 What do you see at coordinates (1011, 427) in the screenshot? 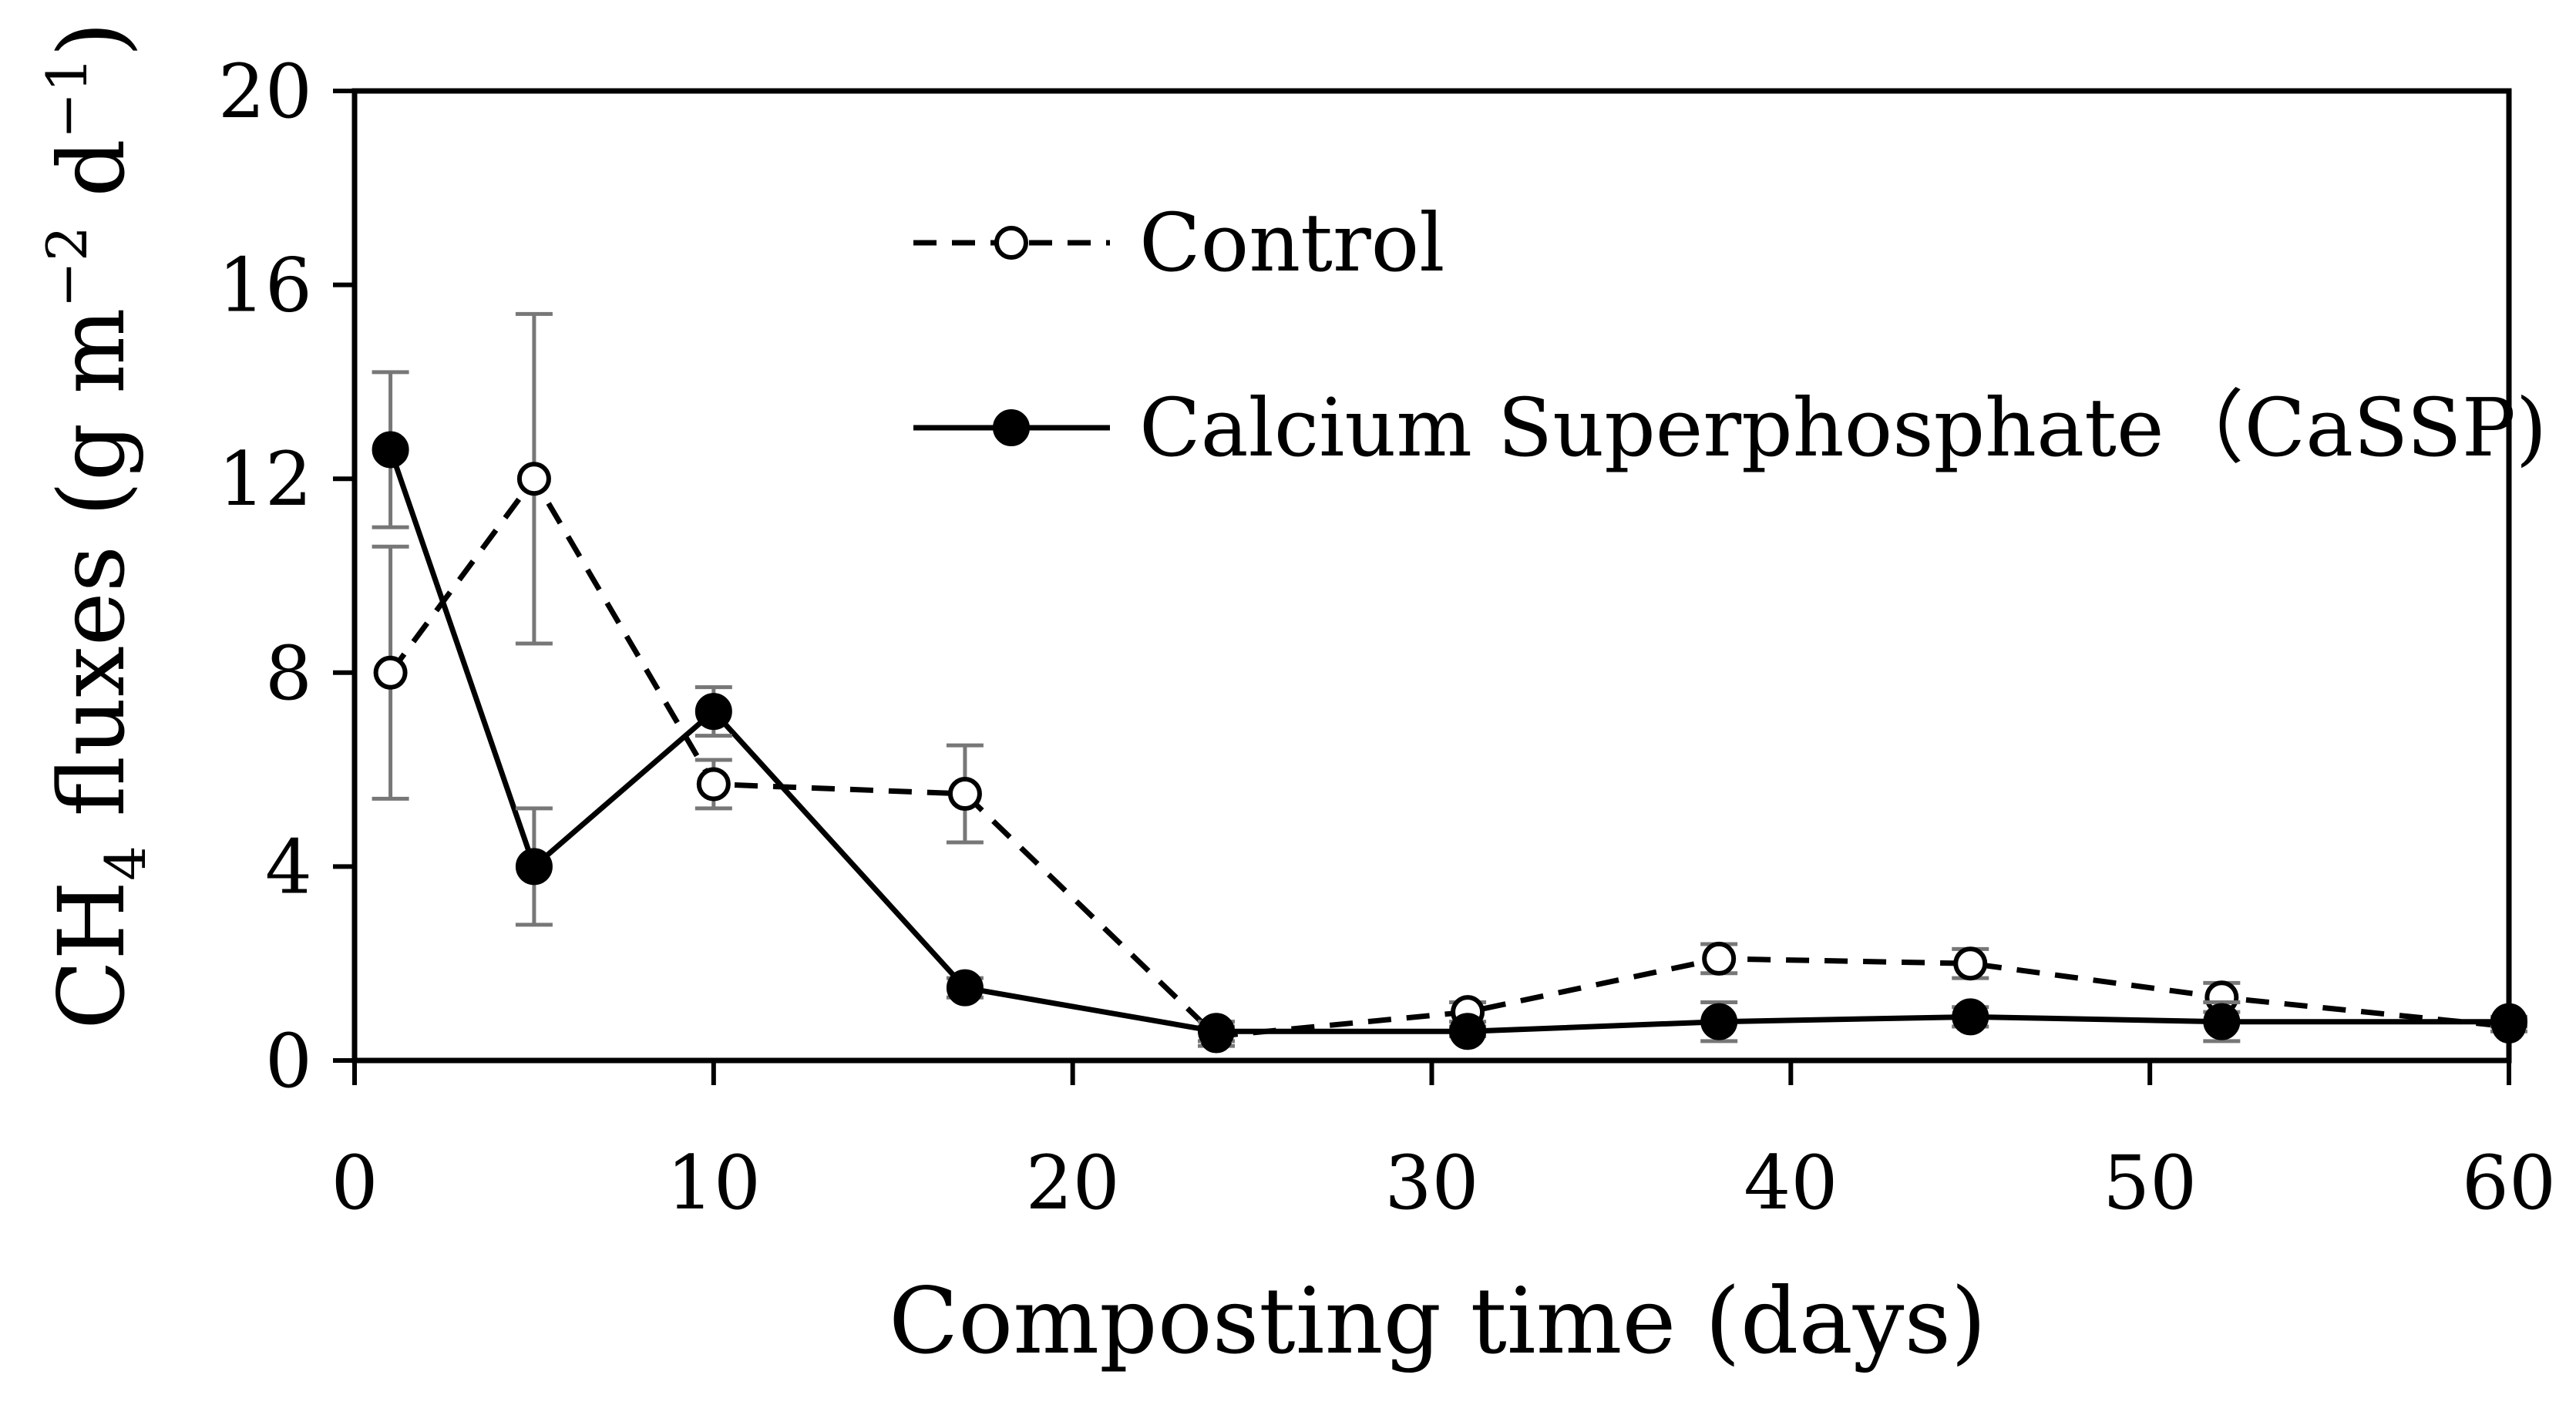
I see `legend-marker-cassp` at bounding box center [1011, 427].